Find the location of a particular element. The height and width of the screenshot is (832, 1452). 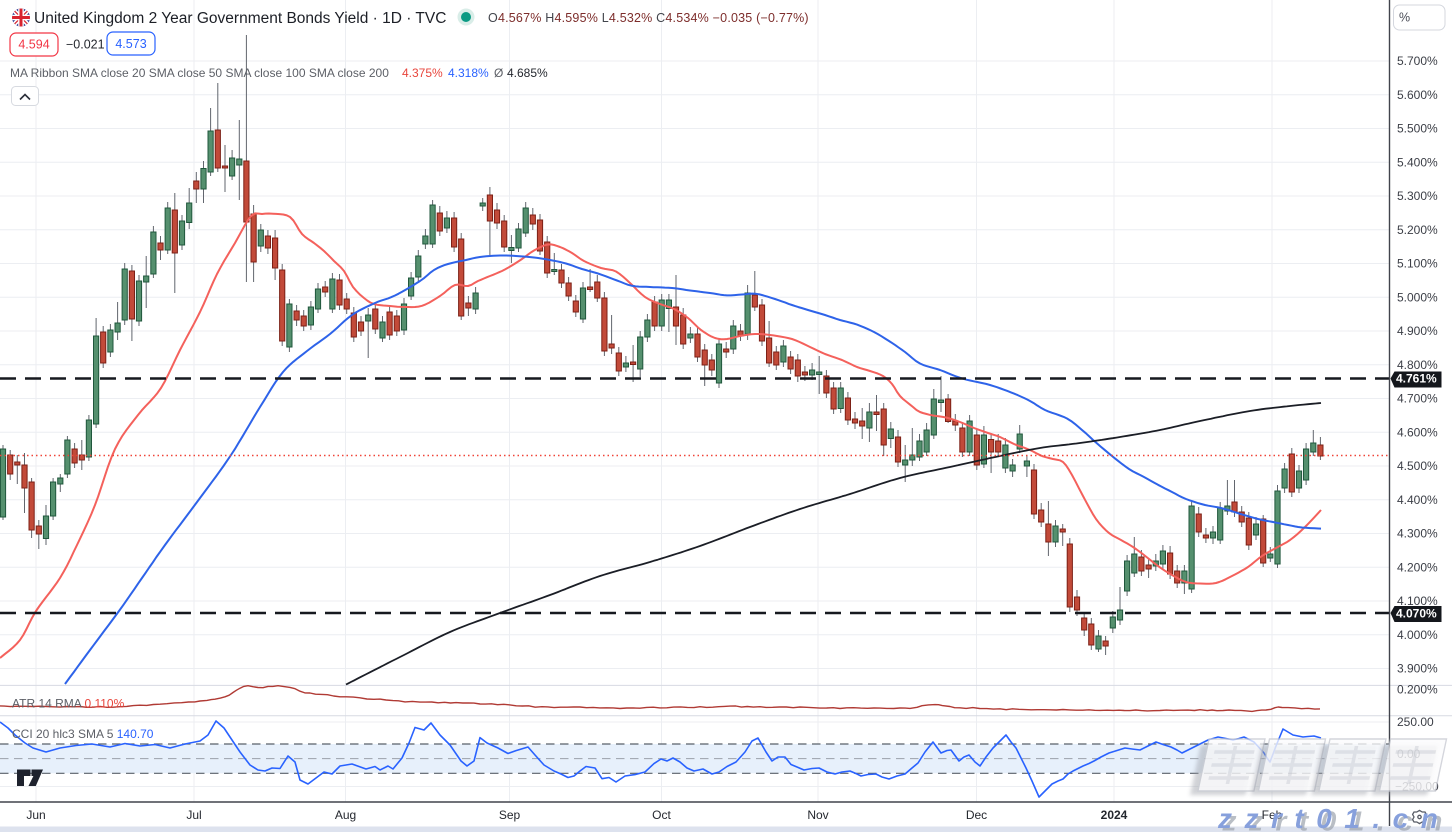

svg-text: Jun is located at coordinates (35, 815).